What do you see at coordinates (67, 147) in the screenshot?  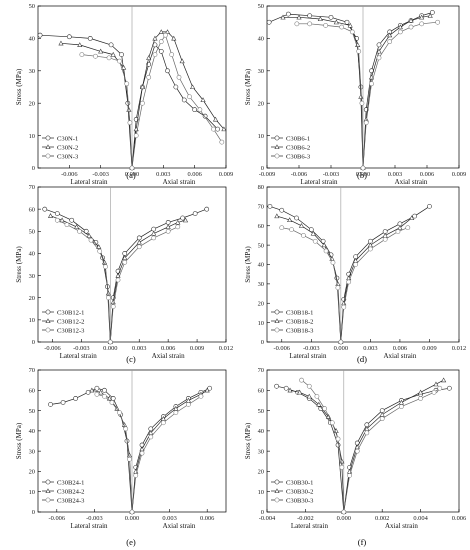 I see `legend-entry: C30N-2` at bounding box center [67, 147].